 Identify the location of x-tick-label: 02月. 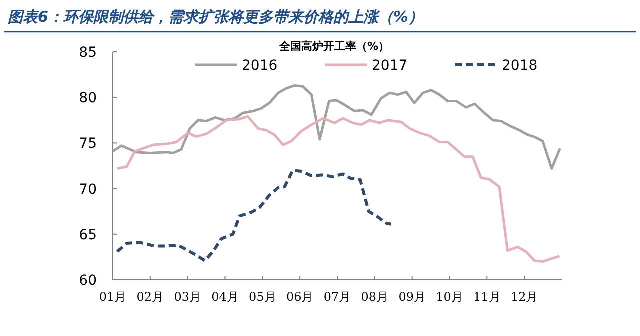
(150, 297).